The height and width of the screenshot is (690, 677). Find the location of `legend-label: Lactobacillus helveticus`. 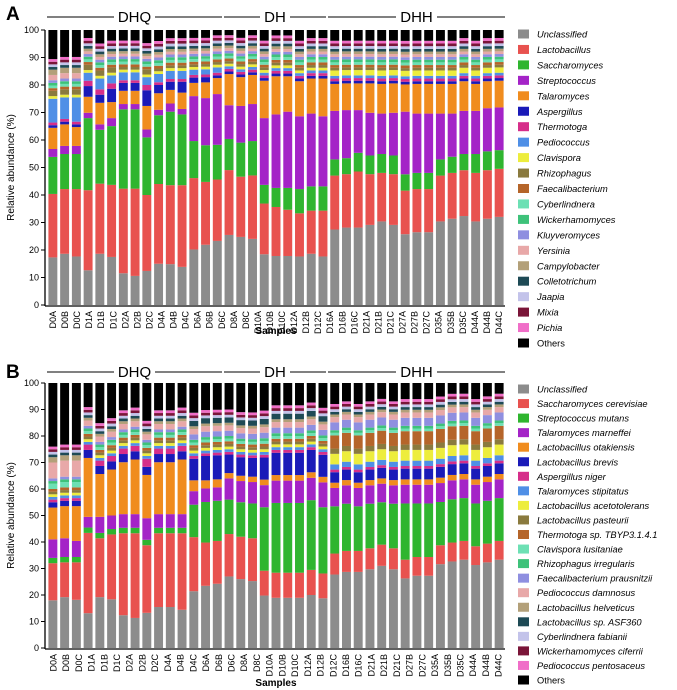

legend-label: Lactobacillus helveticus is located at coordinates (586, 608).